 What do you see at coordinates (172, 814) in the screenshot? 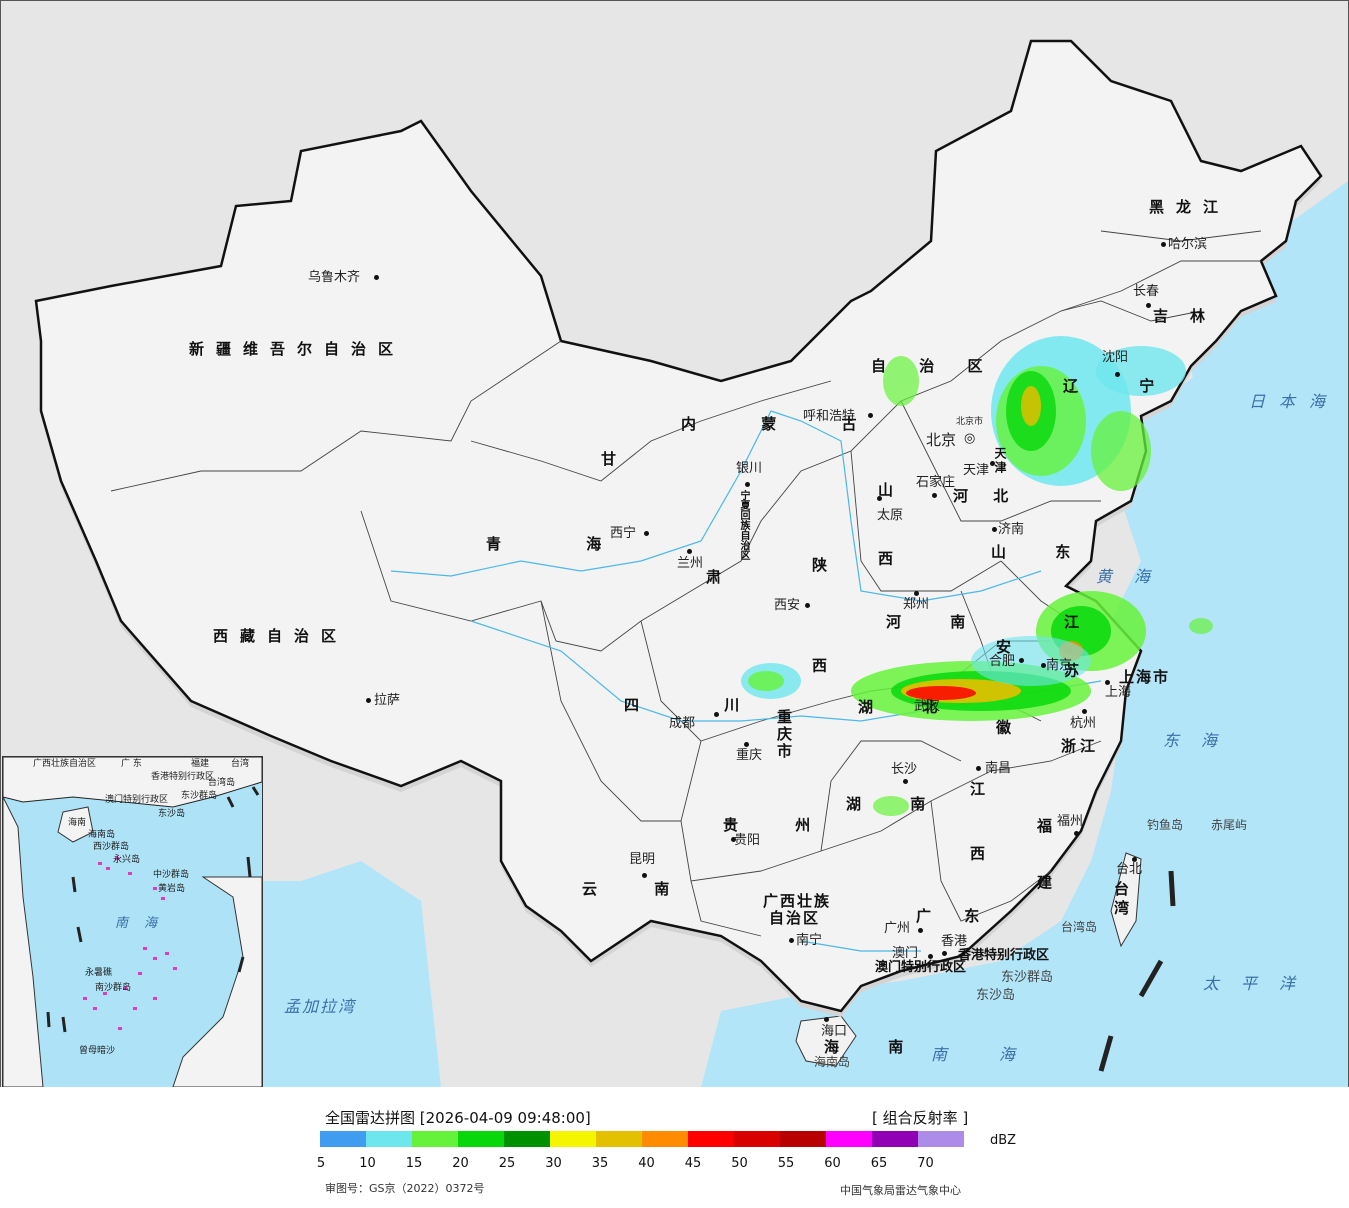
I see `inset-dongsha: 东沙岛` at bounding box center [172, 814].